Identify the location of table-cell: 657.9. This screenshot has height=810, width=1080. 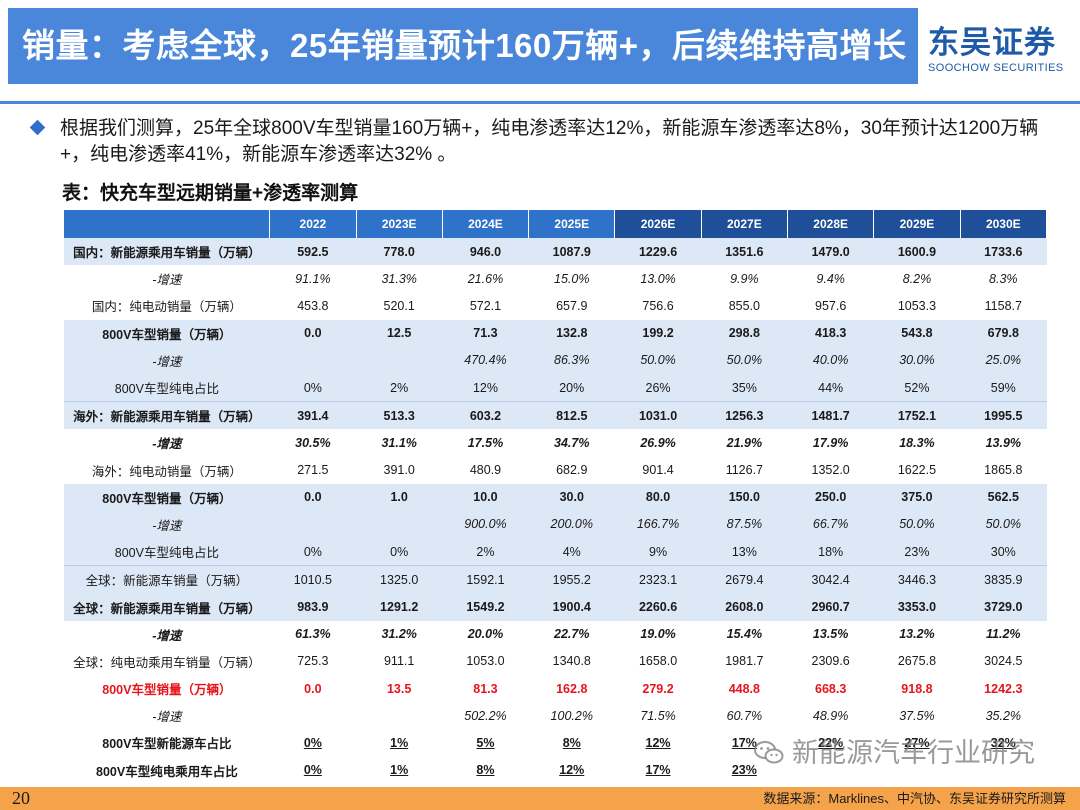
(572, 305).